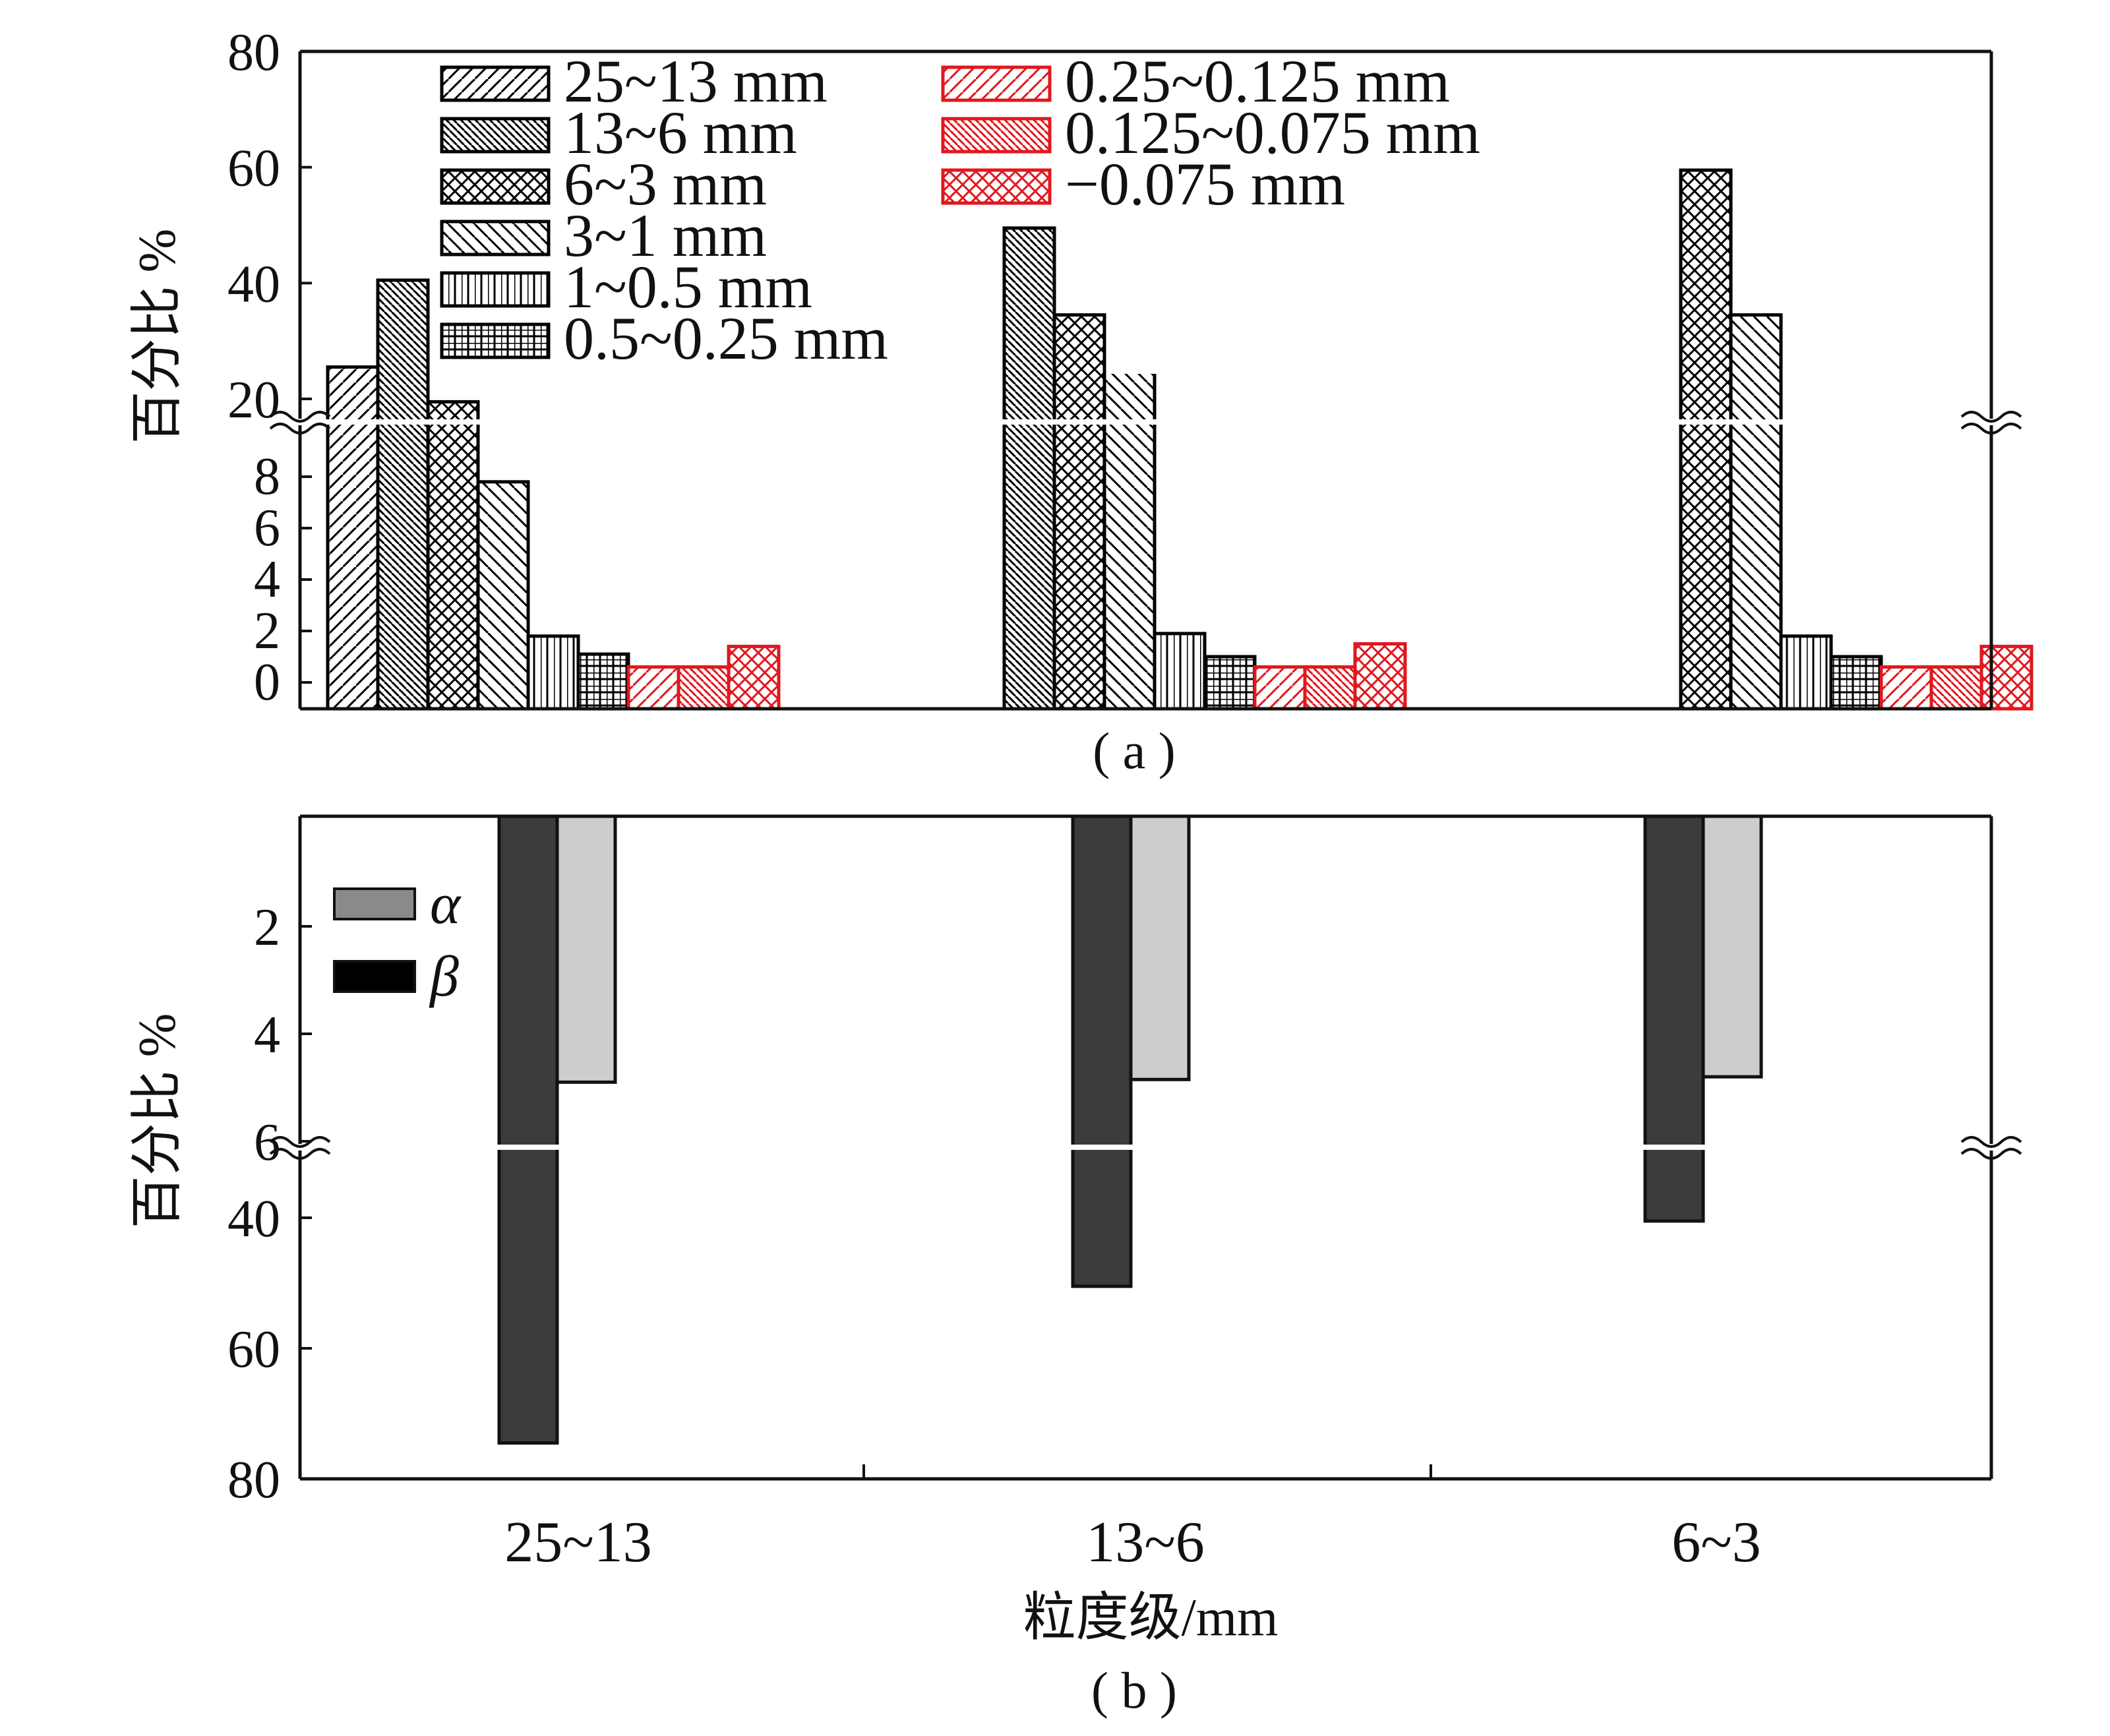 The width and height of the screenshot is (2110, 1736). I want to click on panel-a-tick-label-6: 6, so click(267, 528).